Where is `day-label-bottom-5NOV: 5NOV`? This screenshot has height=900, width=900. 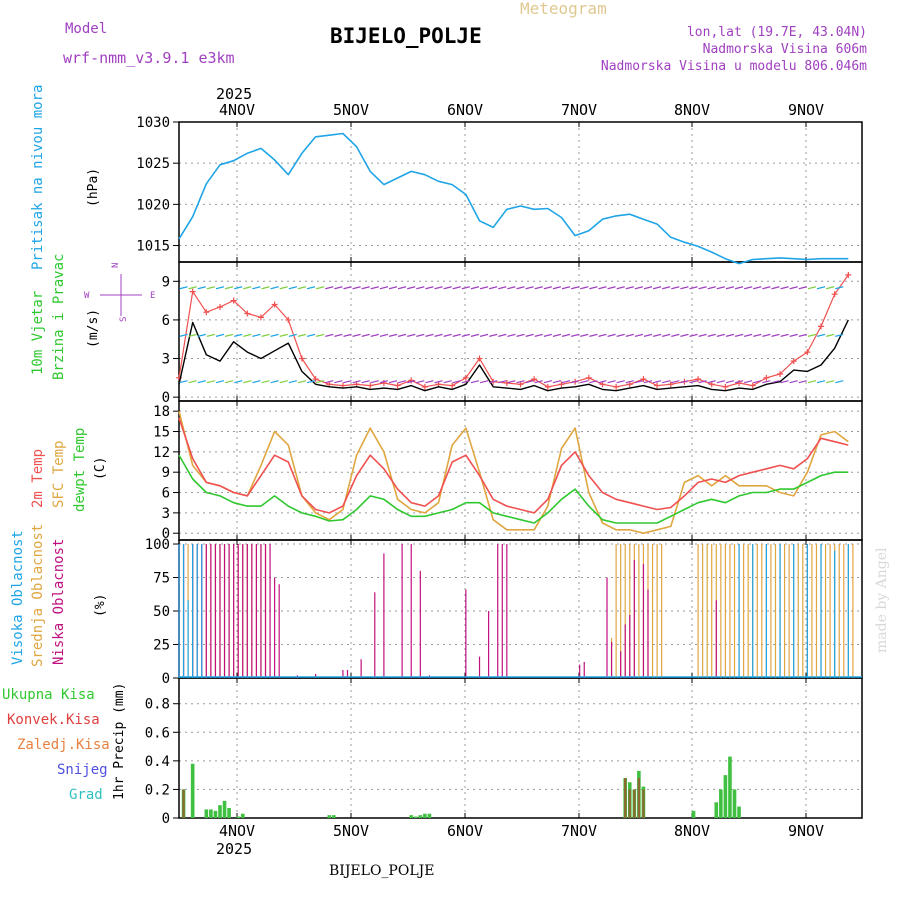 day-label-bottom-5NOV: 5NOV is located at coordinates (351, 831).